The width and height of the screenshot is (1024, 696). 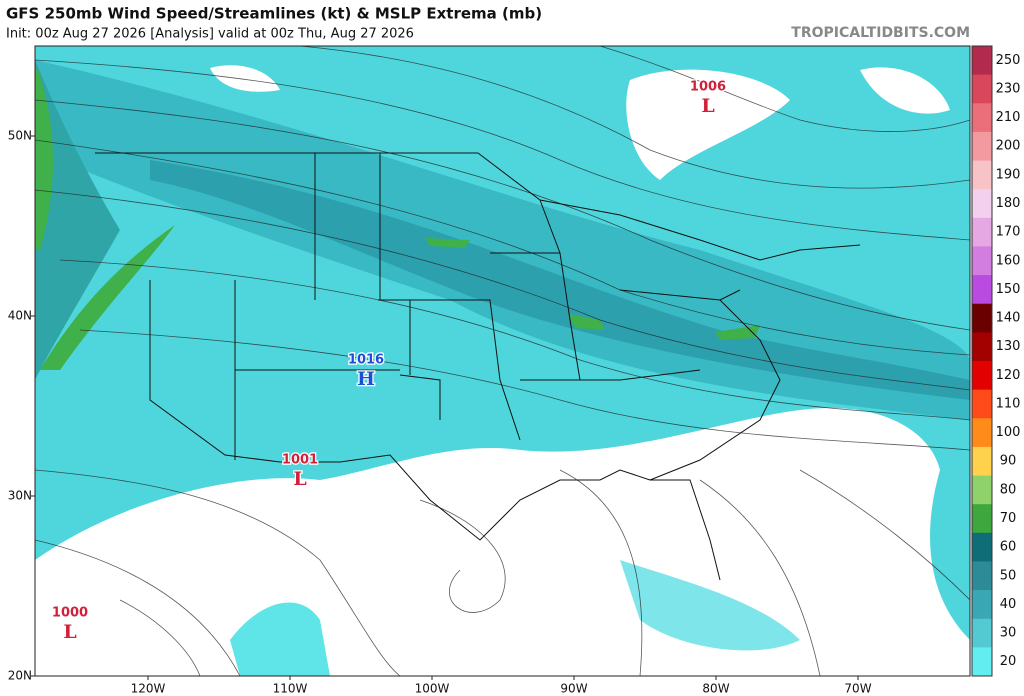 I want to click on colorbar-label: 80, so click(x=1008, y=489).